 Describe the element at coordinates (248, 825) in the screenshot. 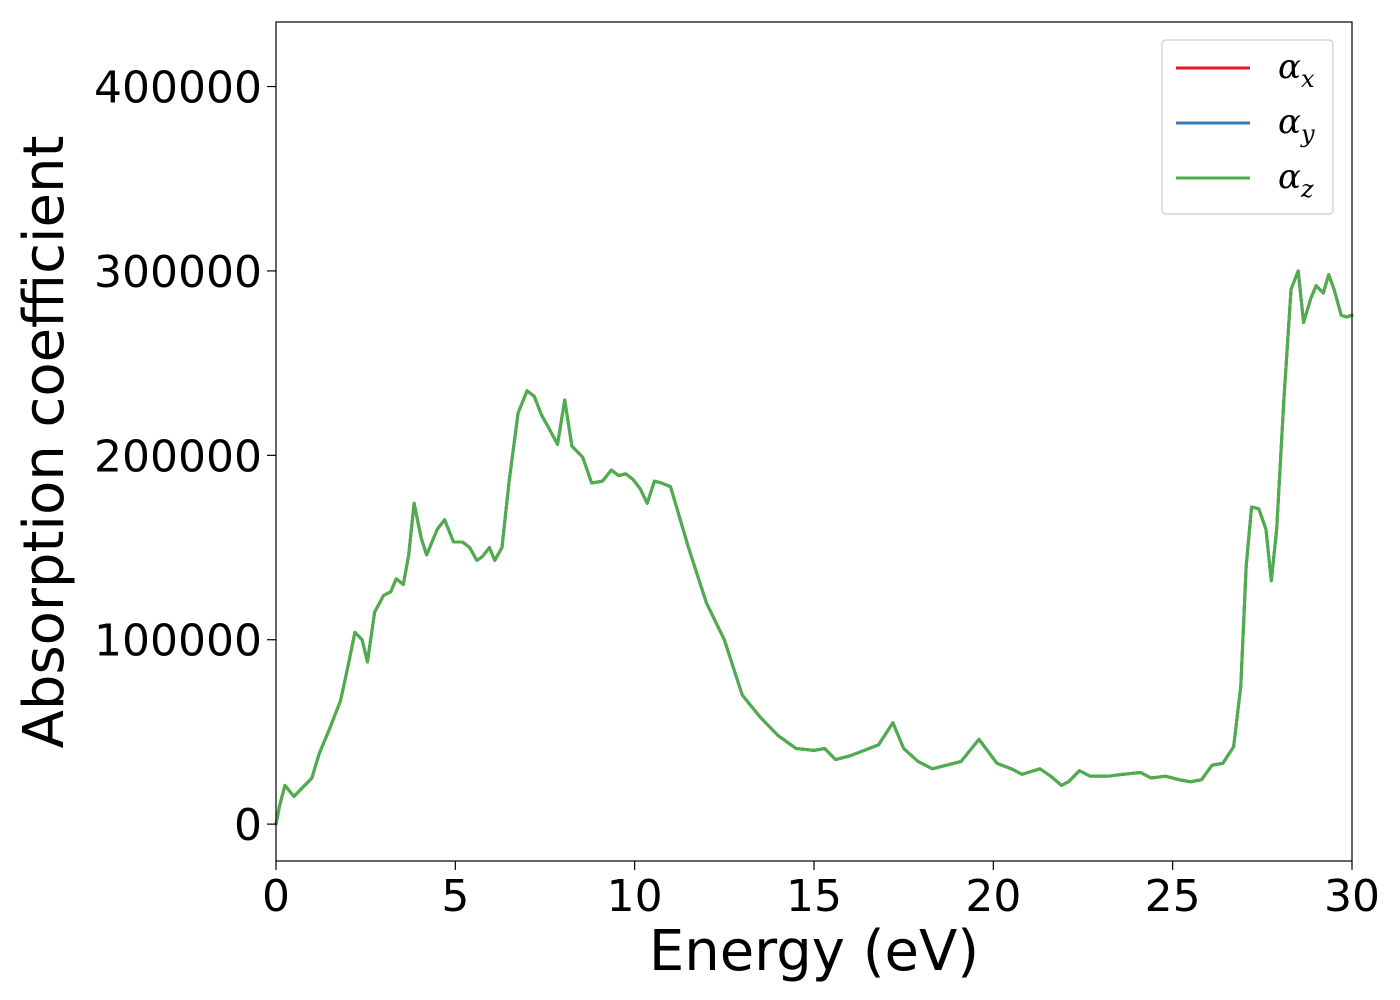

I see `y-tick-label: 0` at that location.